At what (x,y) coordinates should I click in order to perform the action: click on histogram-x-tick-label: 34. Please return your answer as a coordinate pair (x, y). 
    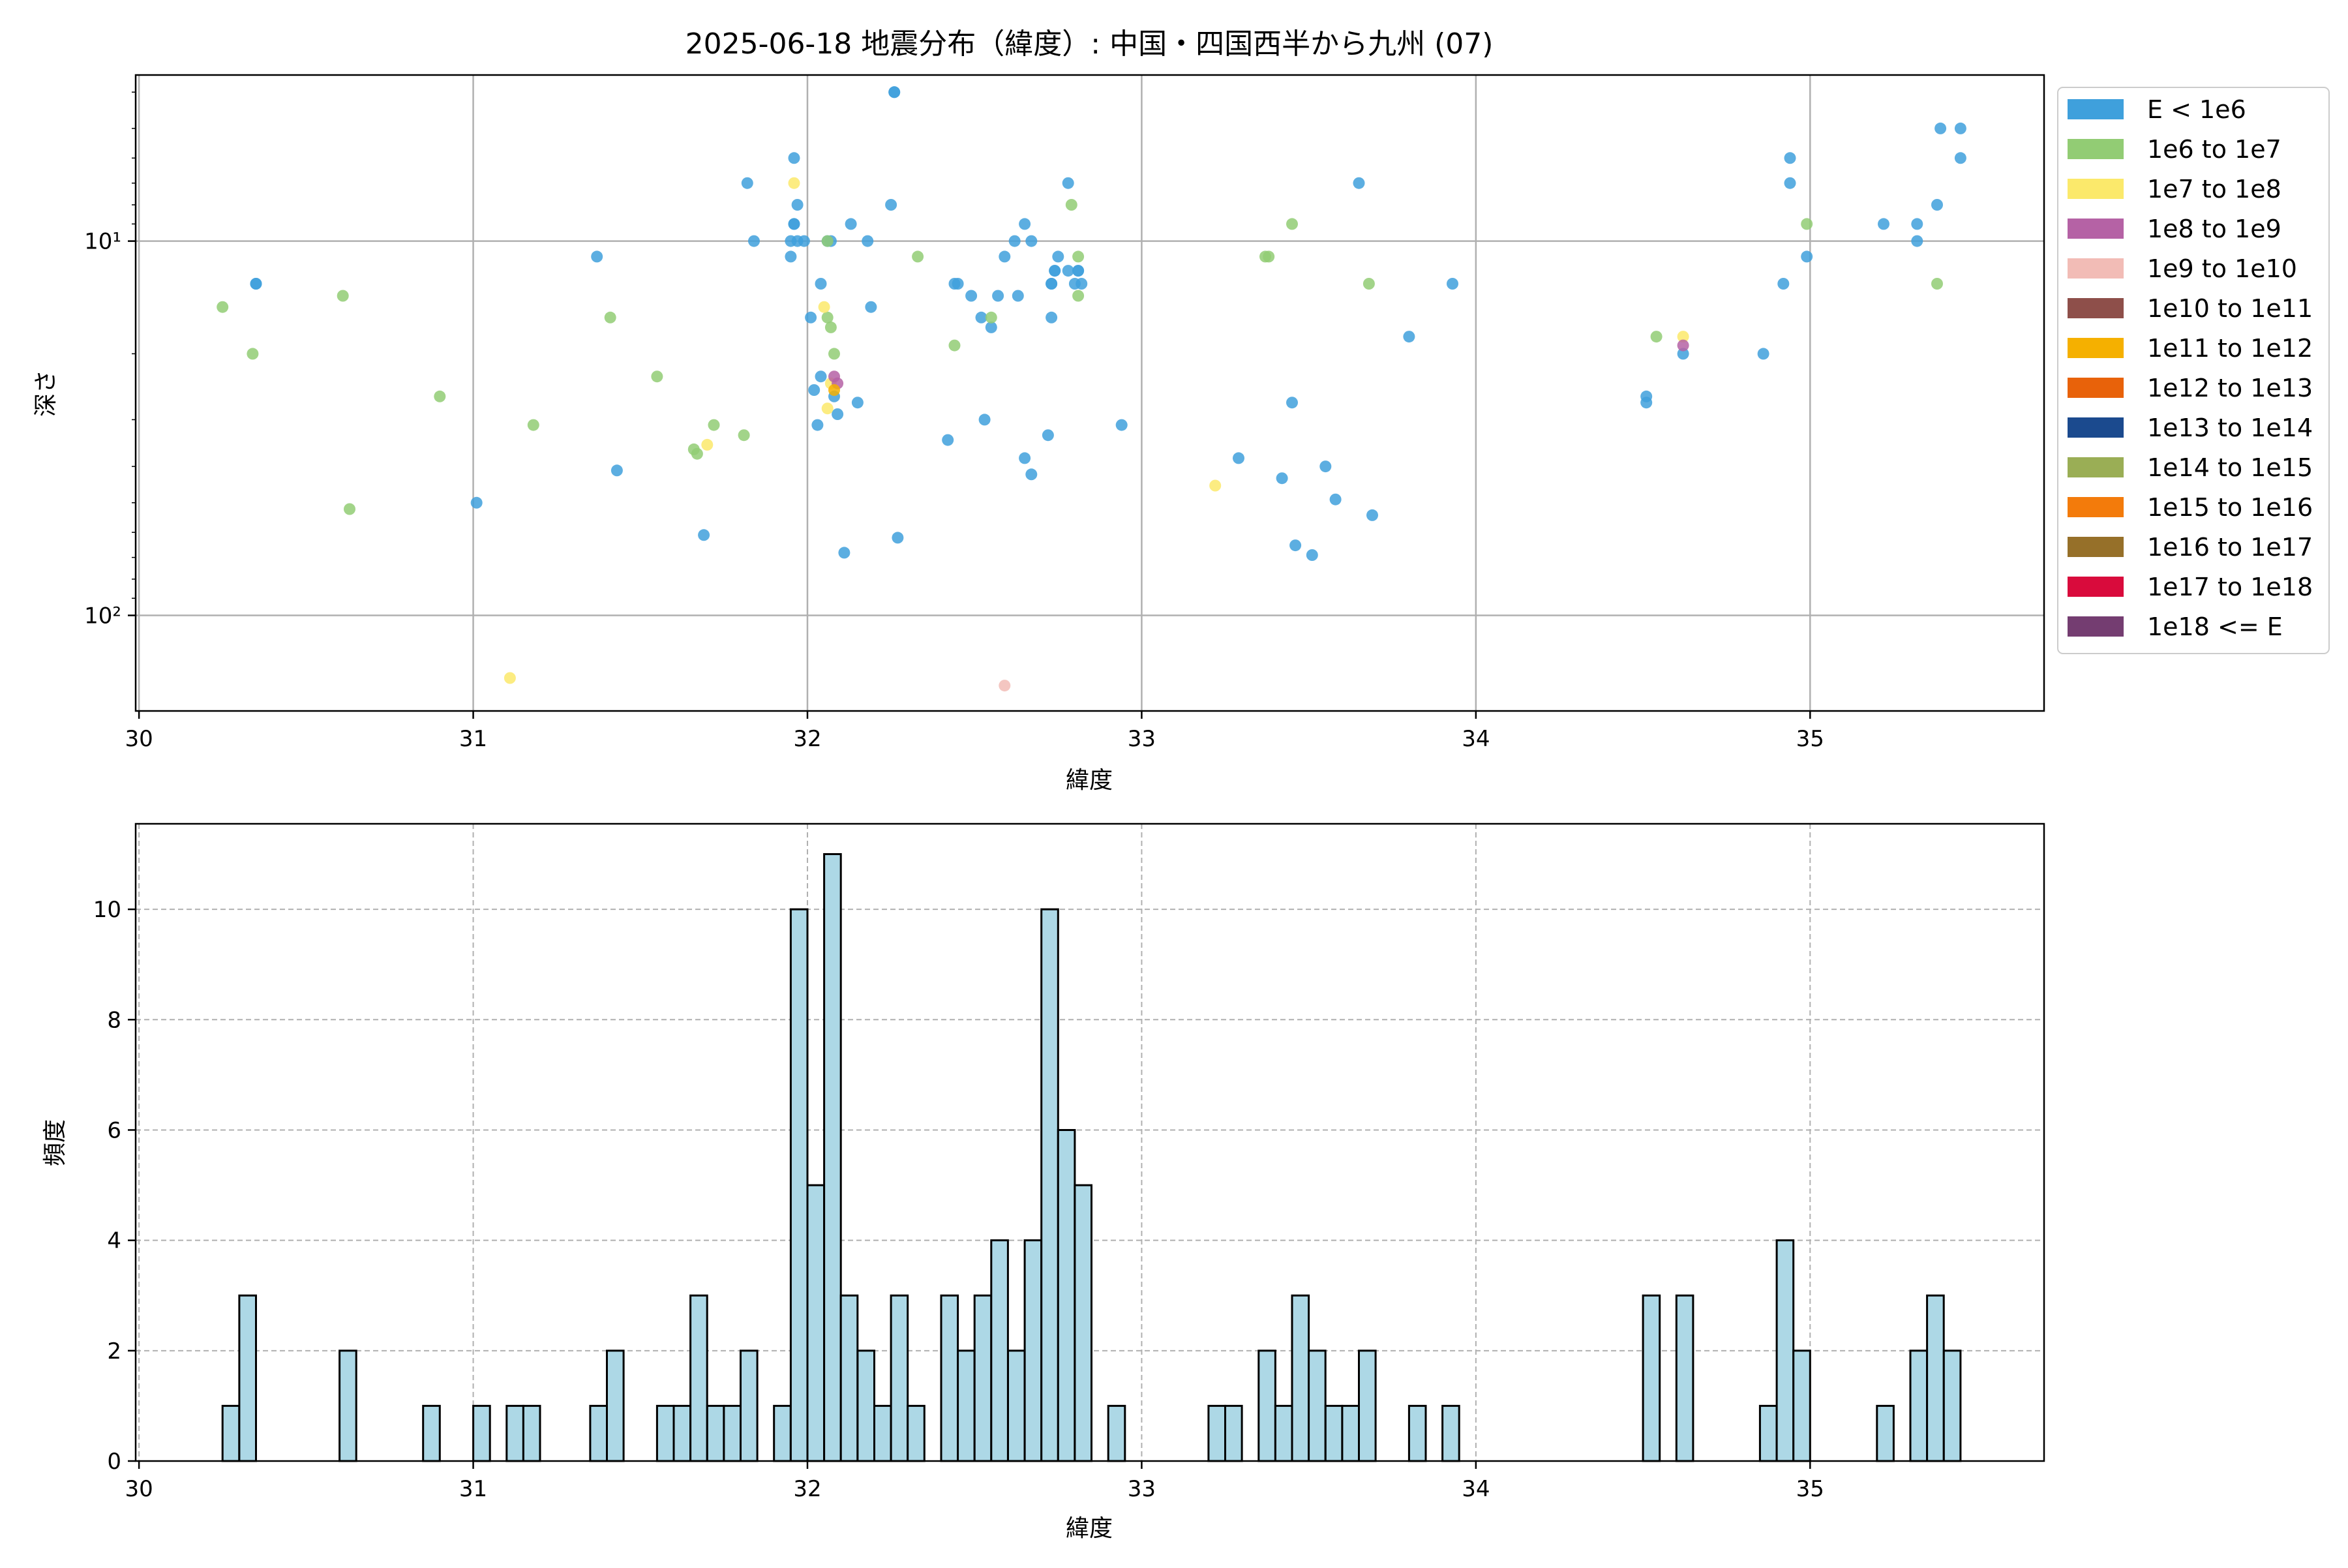
    Looking at the image, I should click on (1476, 1489).